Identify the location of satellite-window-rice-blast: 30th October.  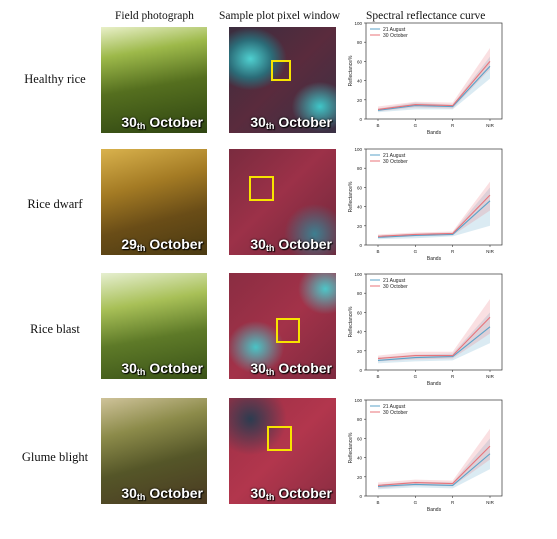
(282, 326).